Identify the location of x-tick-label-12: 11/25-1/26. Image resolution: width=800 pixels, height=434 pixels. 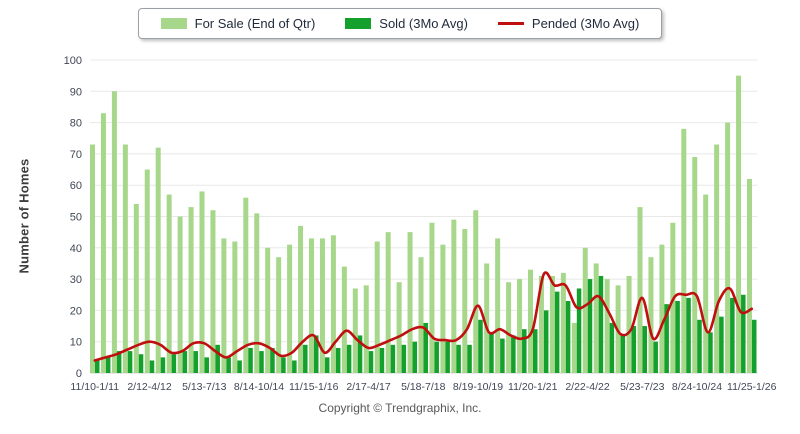
(752, 387).